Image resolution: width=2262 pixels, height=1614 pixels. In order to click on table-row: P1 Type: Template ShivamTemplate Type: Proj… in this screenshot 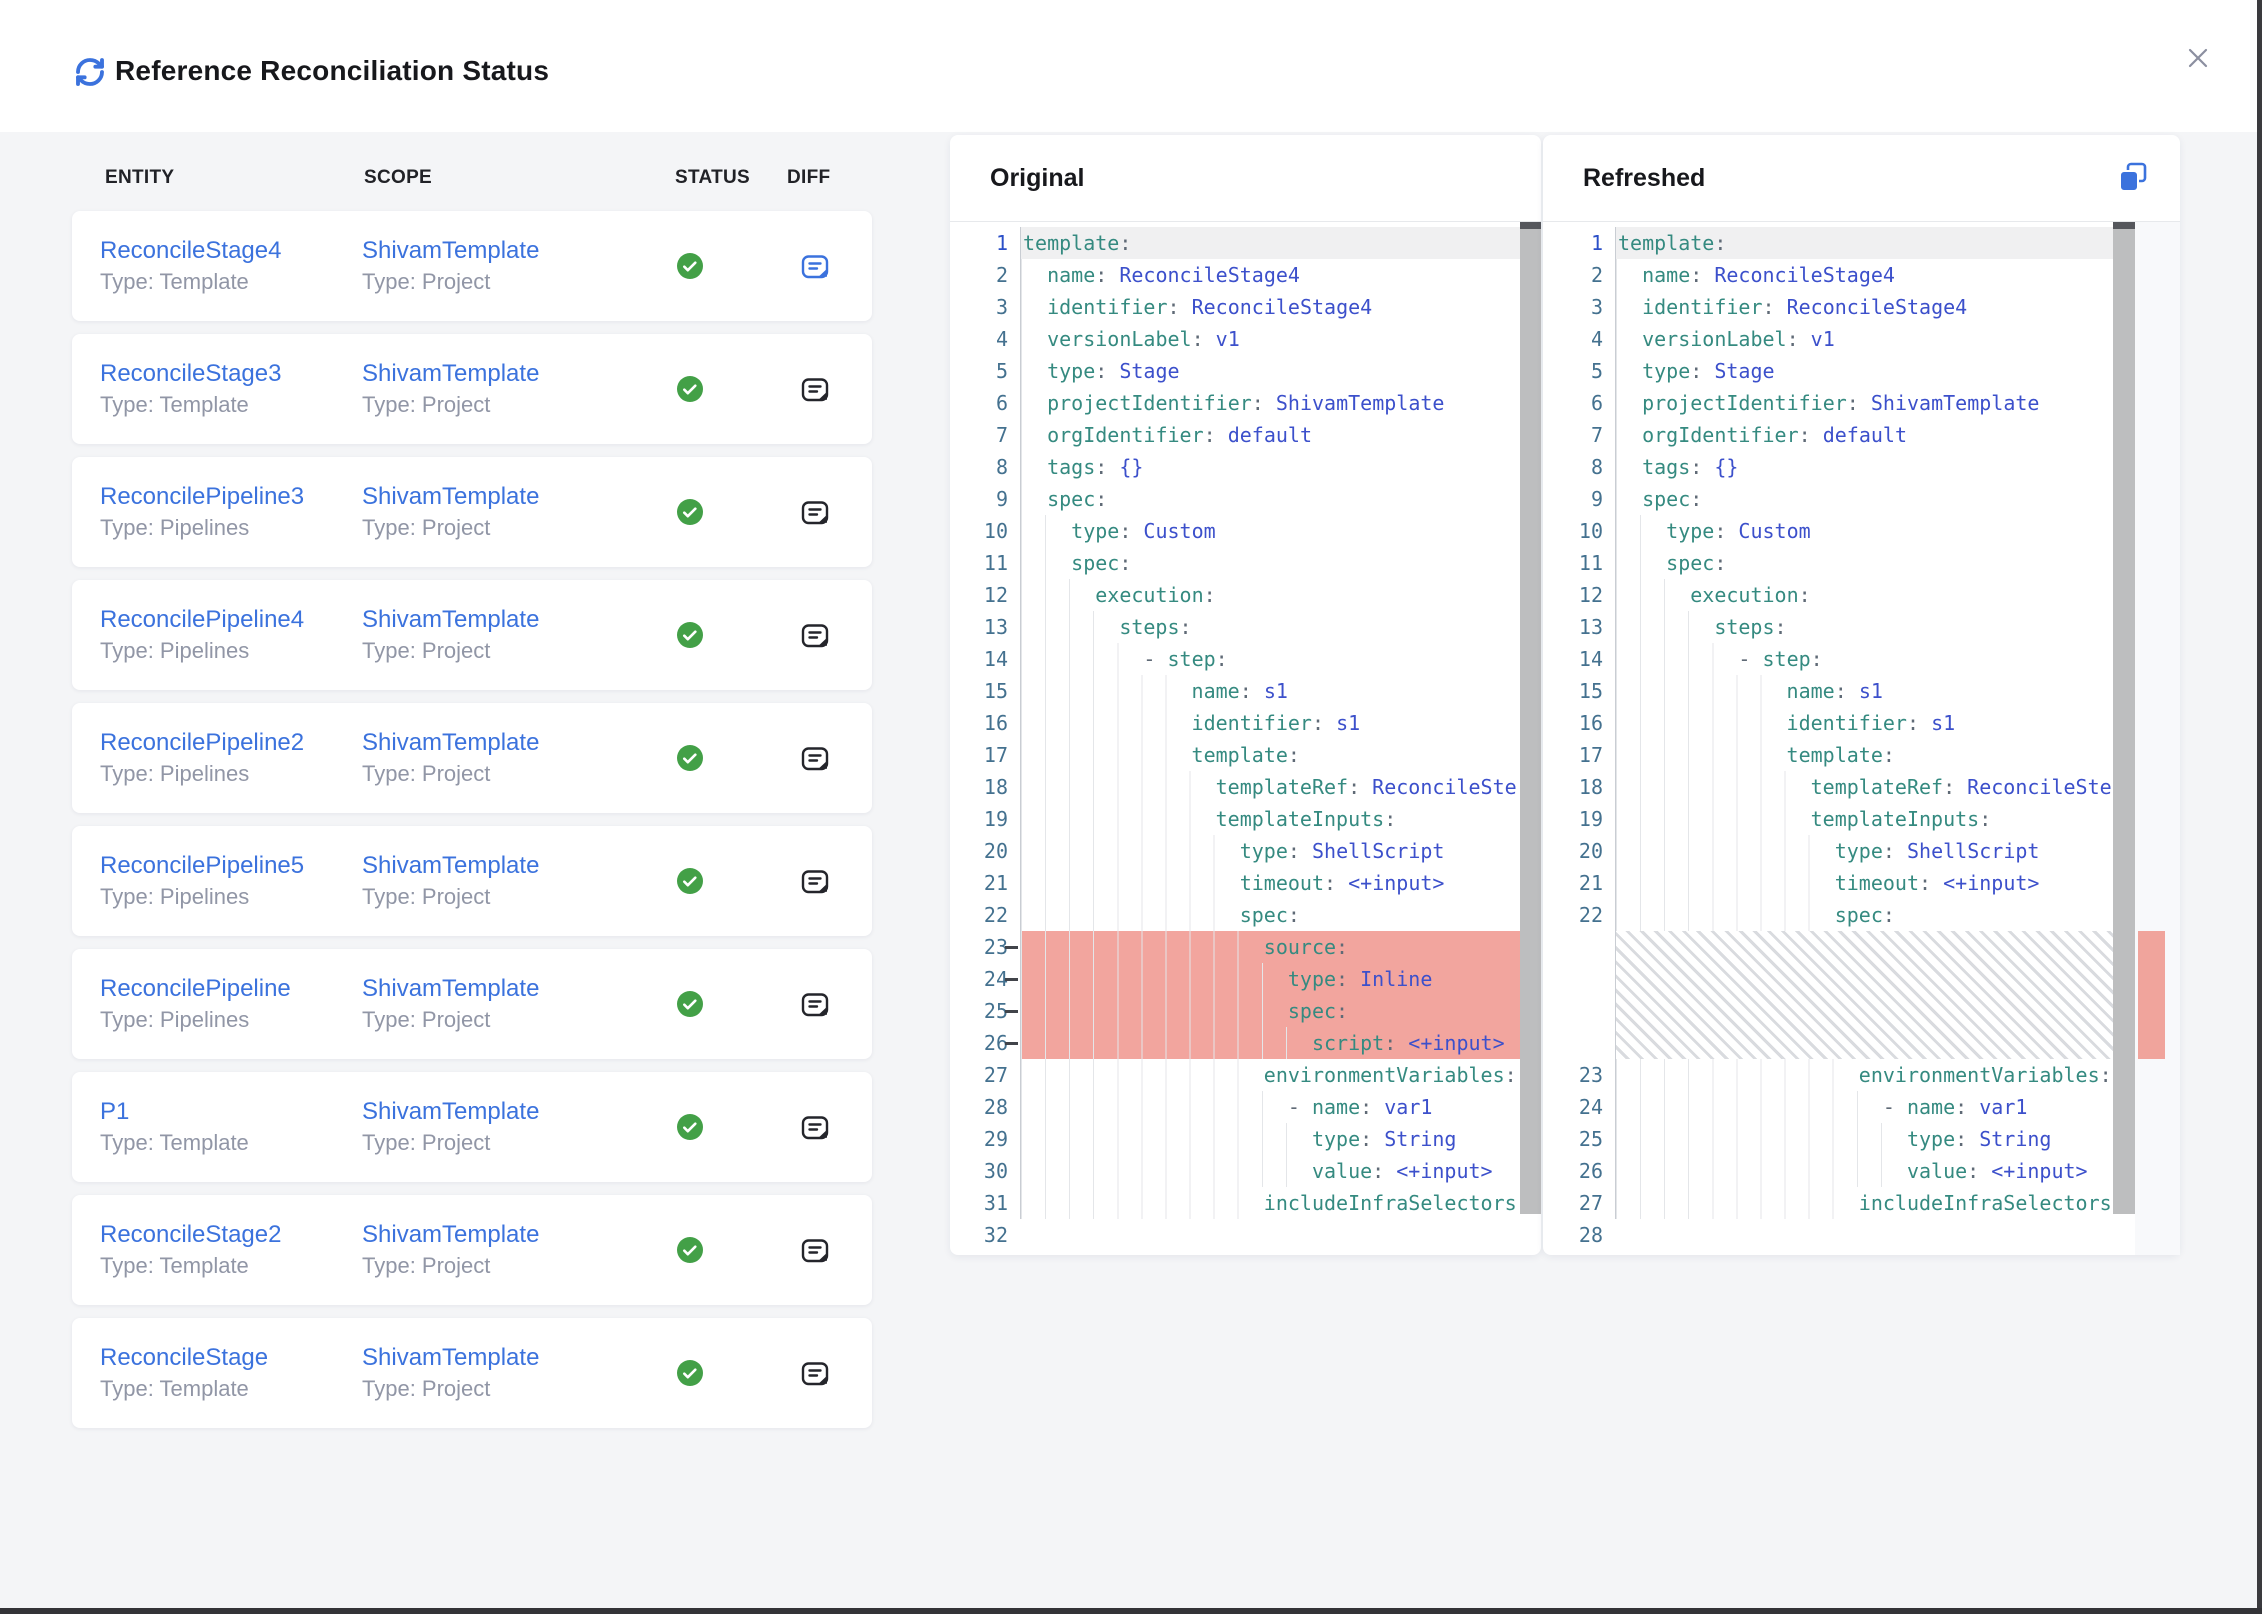, I will do `click(472, 1127)`.